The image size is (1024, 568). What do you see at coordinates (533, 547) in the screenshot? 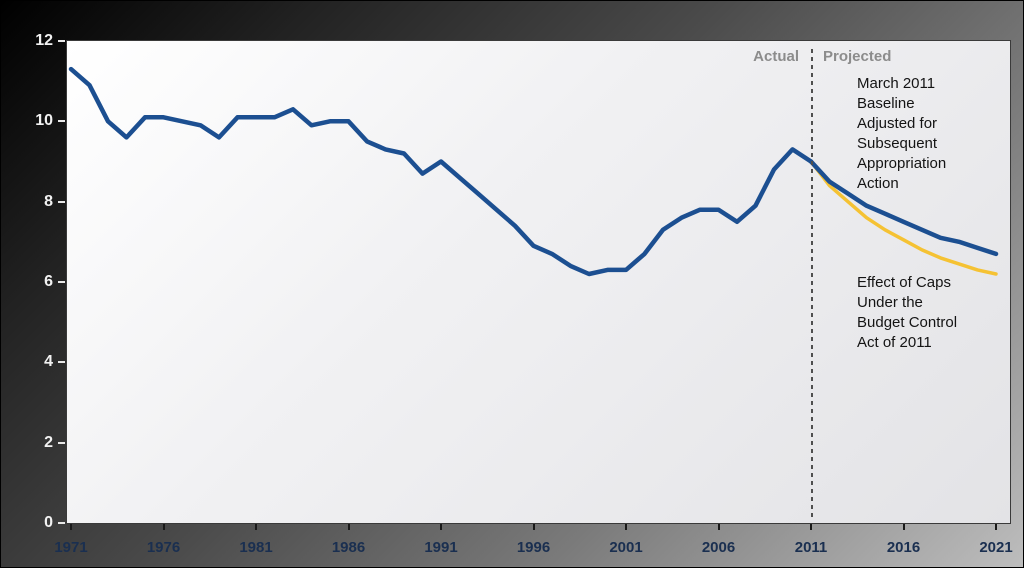
I see `x-axis-tick-label: 1996` at bounding box center [533, 547].